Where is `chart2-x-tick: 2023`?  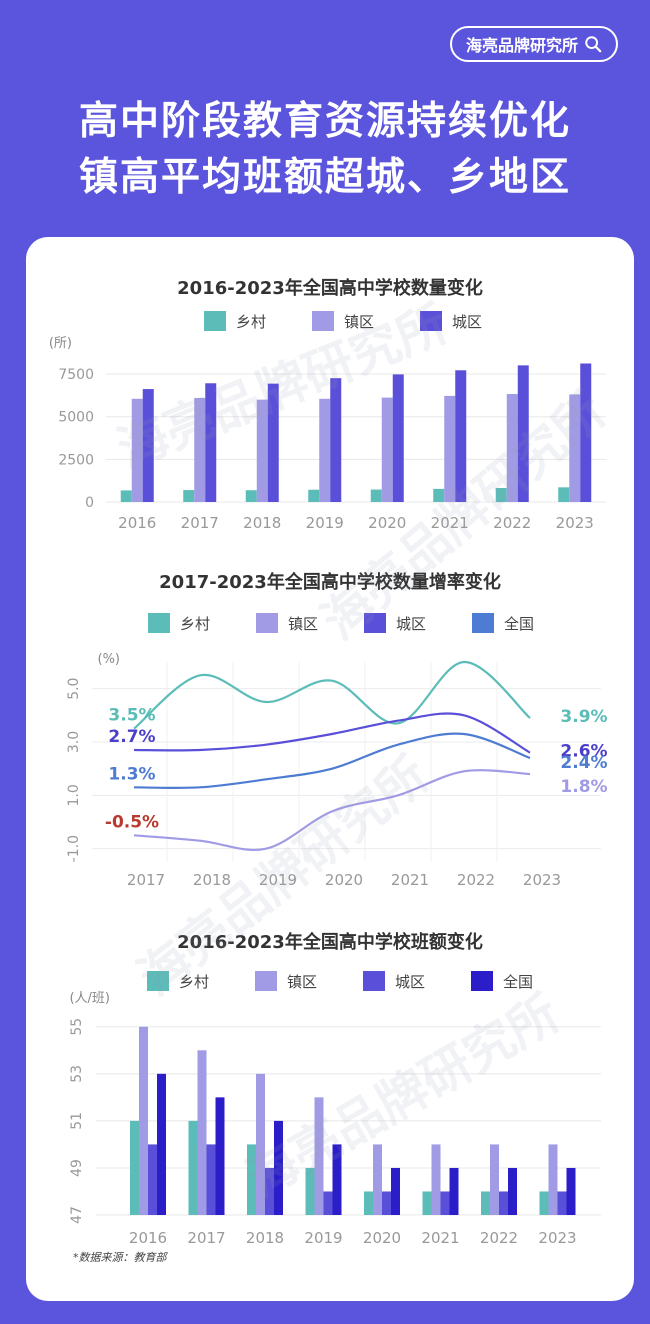 chart2-x-tick: 2023 is located at coordinates (542, 880).